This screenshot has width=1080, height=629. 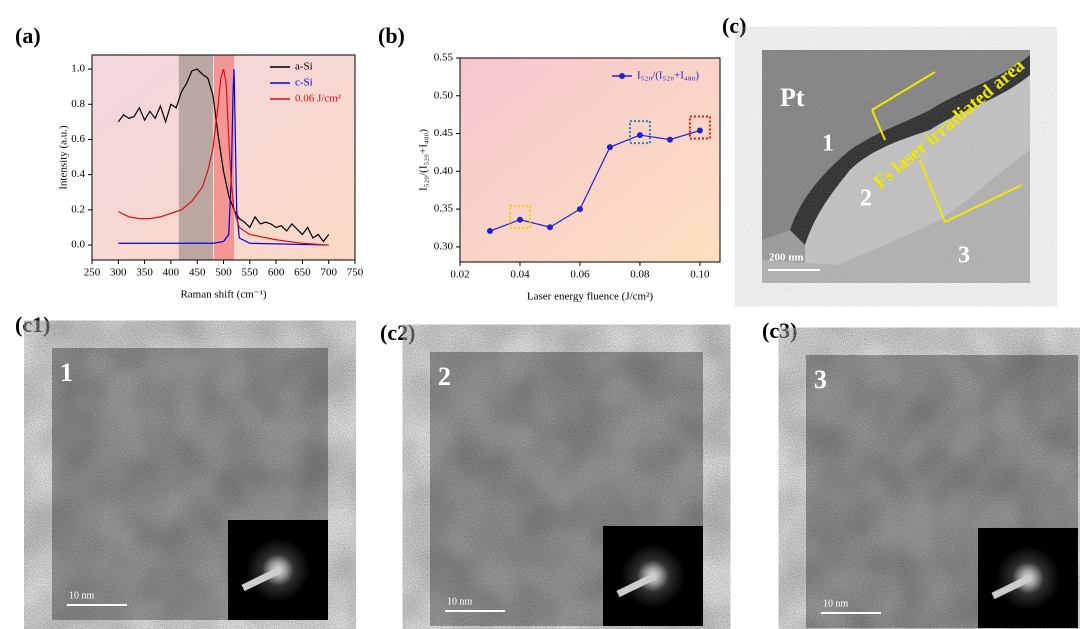 I want to click on x-tick-label: 550, so click(x=250, y=273).